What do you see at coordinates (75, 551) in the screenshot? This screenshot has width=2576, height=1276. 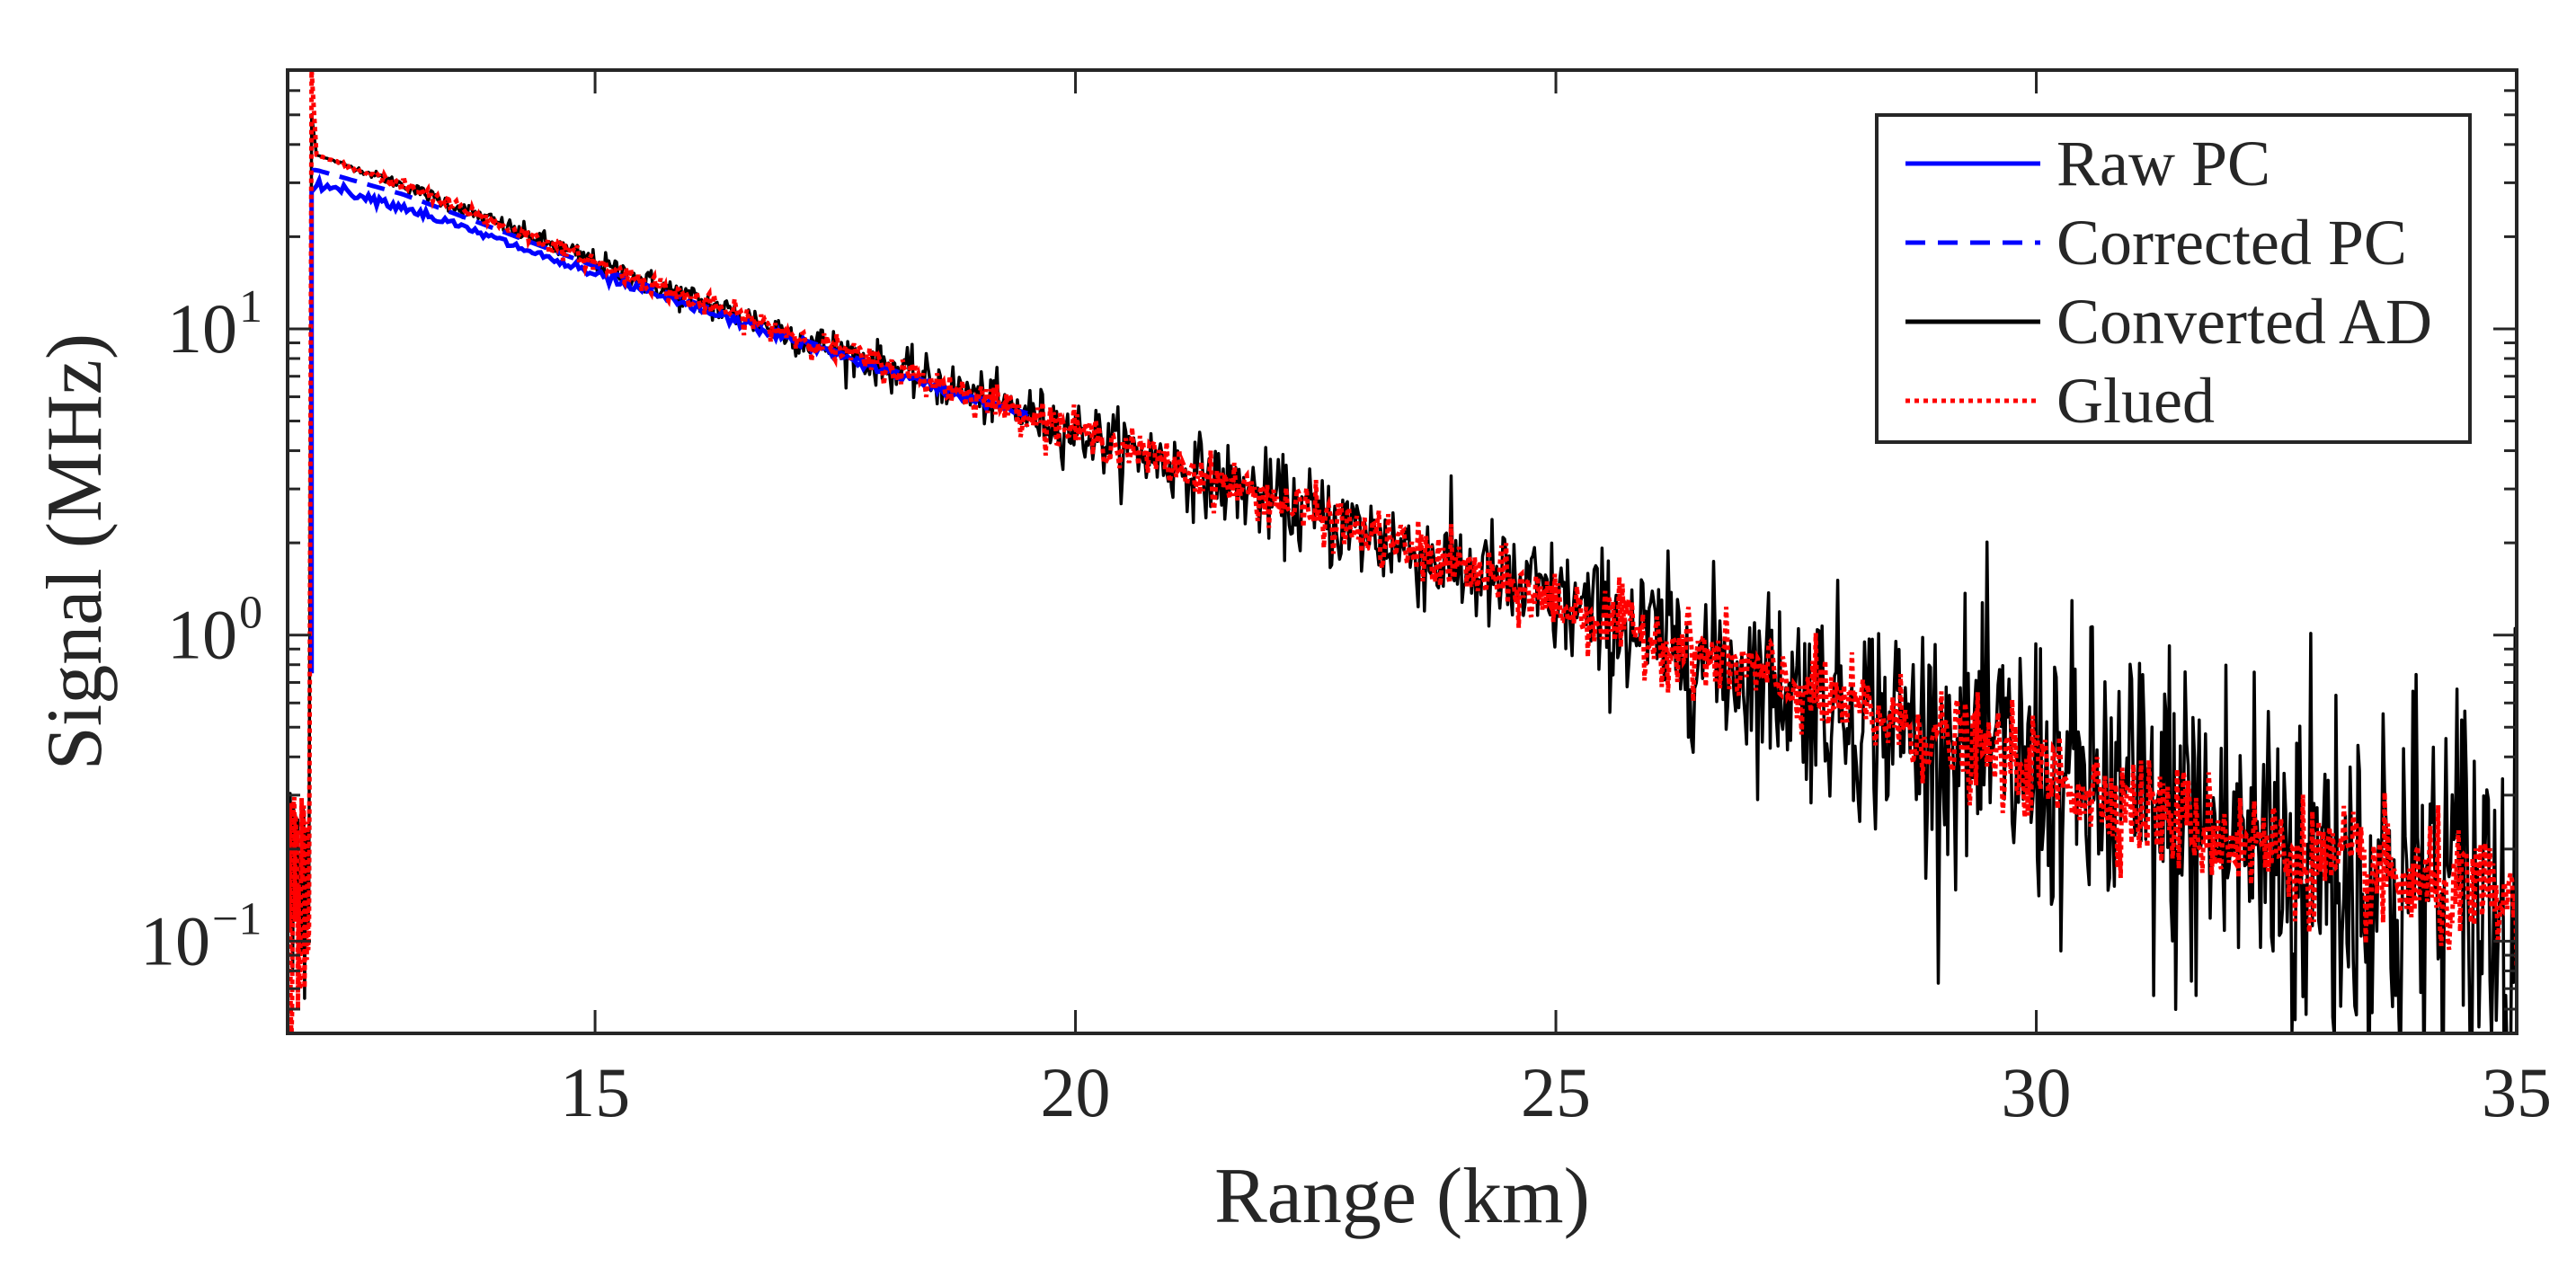 I see `y-axis-title: Signal (MHz)` at bounding box center [75, 551].